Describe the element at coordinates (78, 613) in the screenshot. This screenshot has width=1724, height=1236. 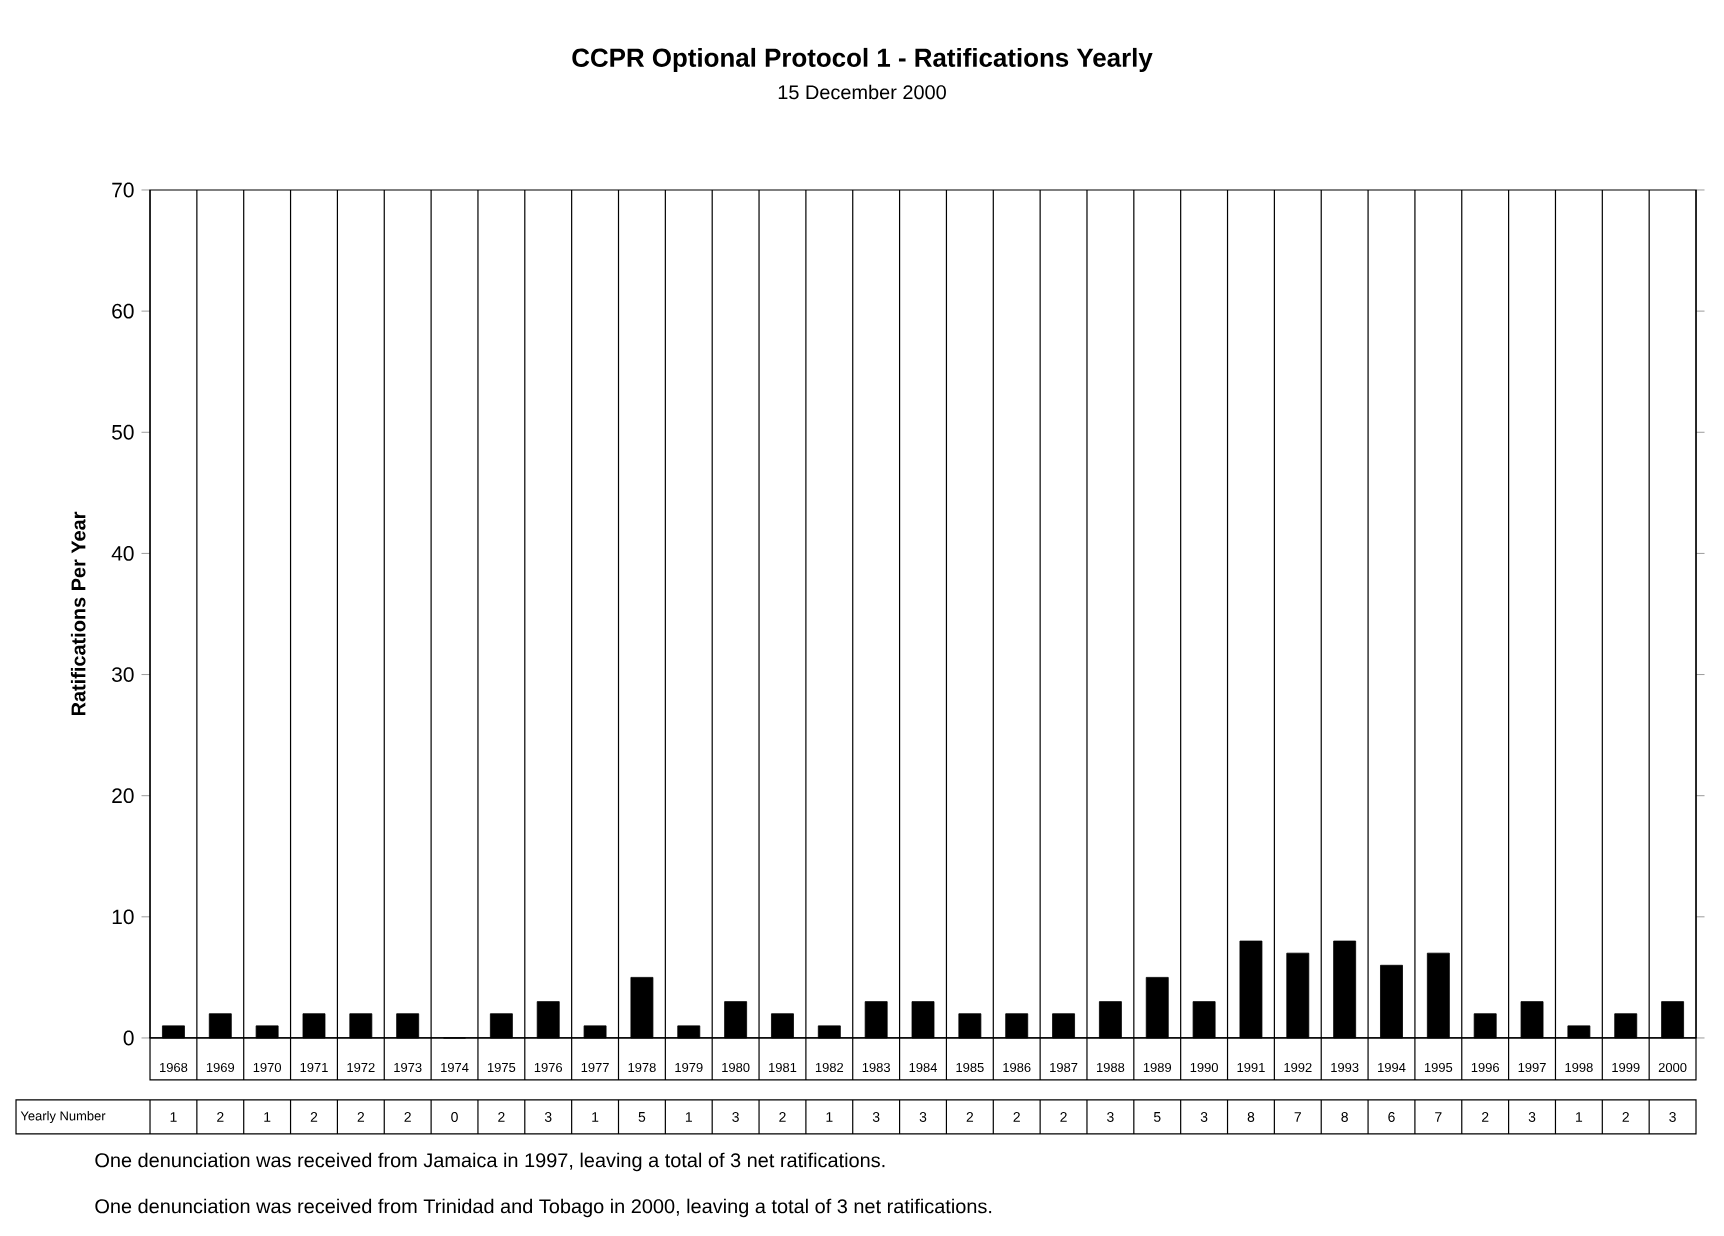
I see `y-axis-title: Ratifications Per Year` at that location.